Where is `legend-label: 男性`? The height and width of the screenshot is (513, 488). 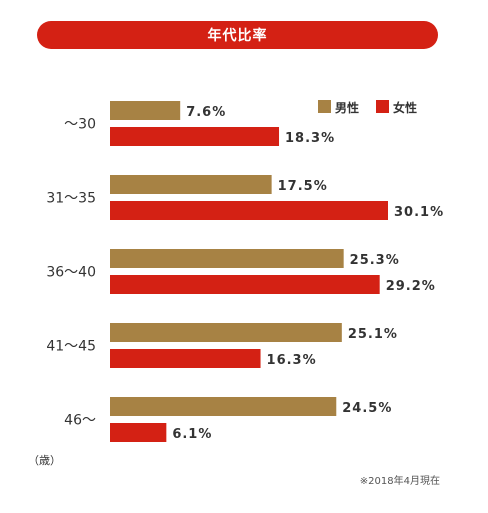
legend-label: 男性 is located at coordinates (347, 107).